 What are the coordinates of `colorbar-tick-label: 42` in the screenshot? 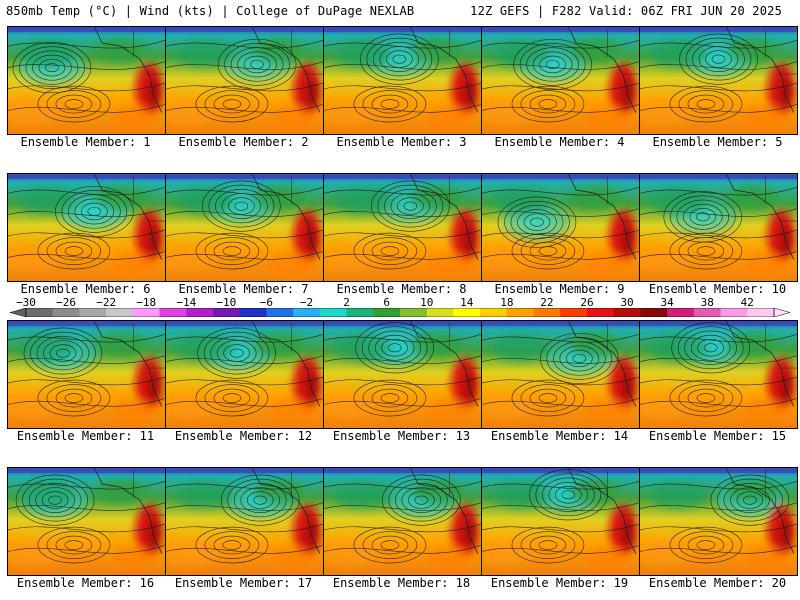 It's located at (747, 302).